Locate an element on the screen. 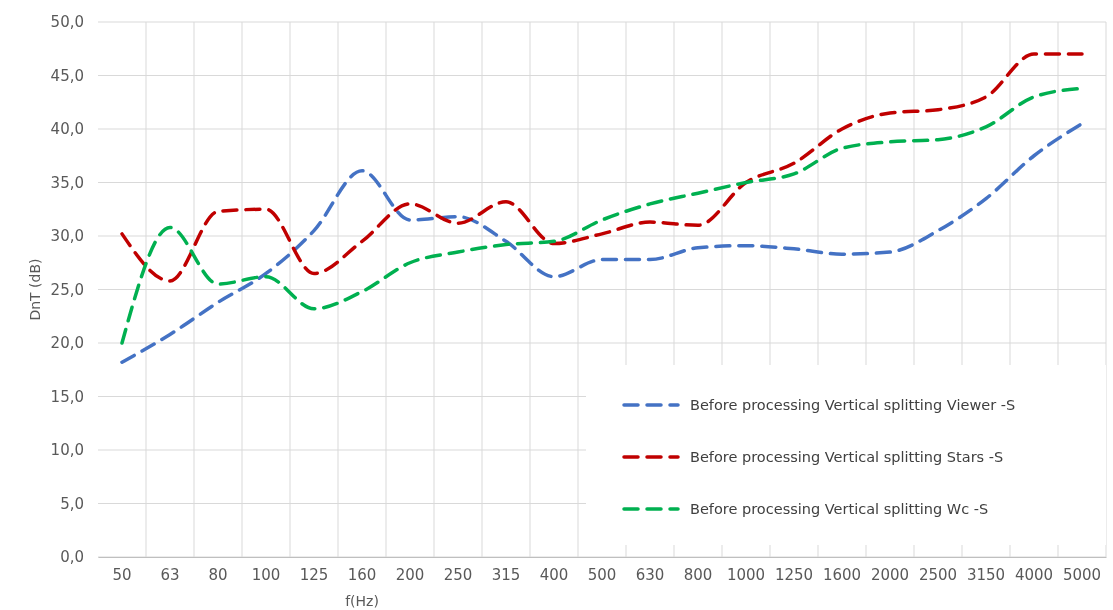 Image resolution: width=1113 pixels, height=610 pixels. x-tick-label: 250 is located at coordinates (458, 574).